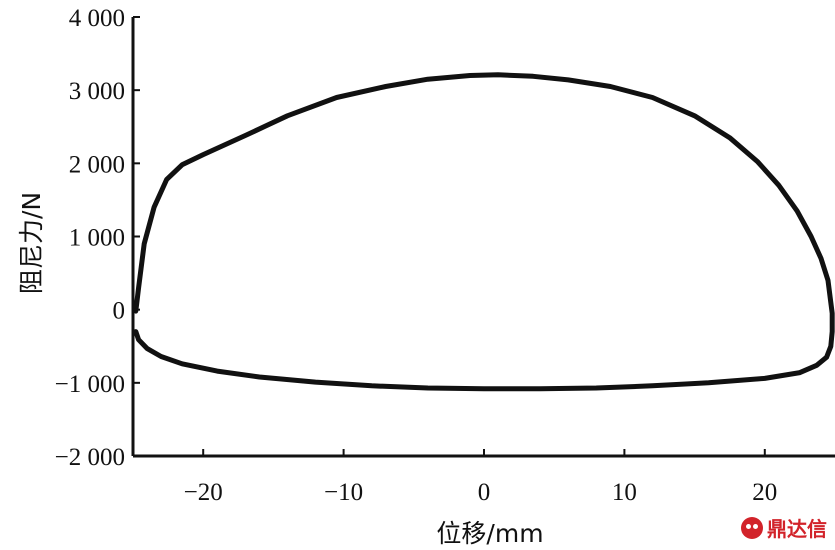 The height and width of the screenshot is (550, 835). Describe the element at coordinates (97, 164) in the screenshot. I see `y-tick-label: 2 000` at that location.